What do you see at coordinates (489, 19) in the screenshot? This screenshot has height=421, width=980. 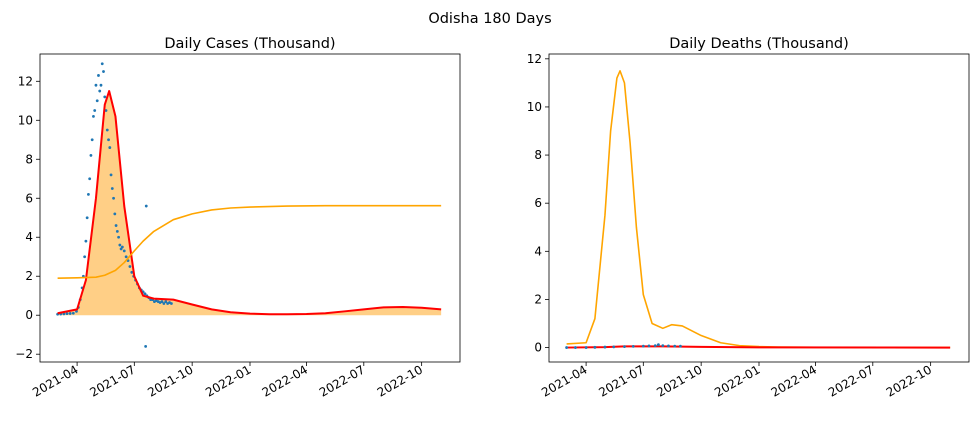 I see `figure-suptitle: Odisha 180 Days` at bounding box center [489, 19].